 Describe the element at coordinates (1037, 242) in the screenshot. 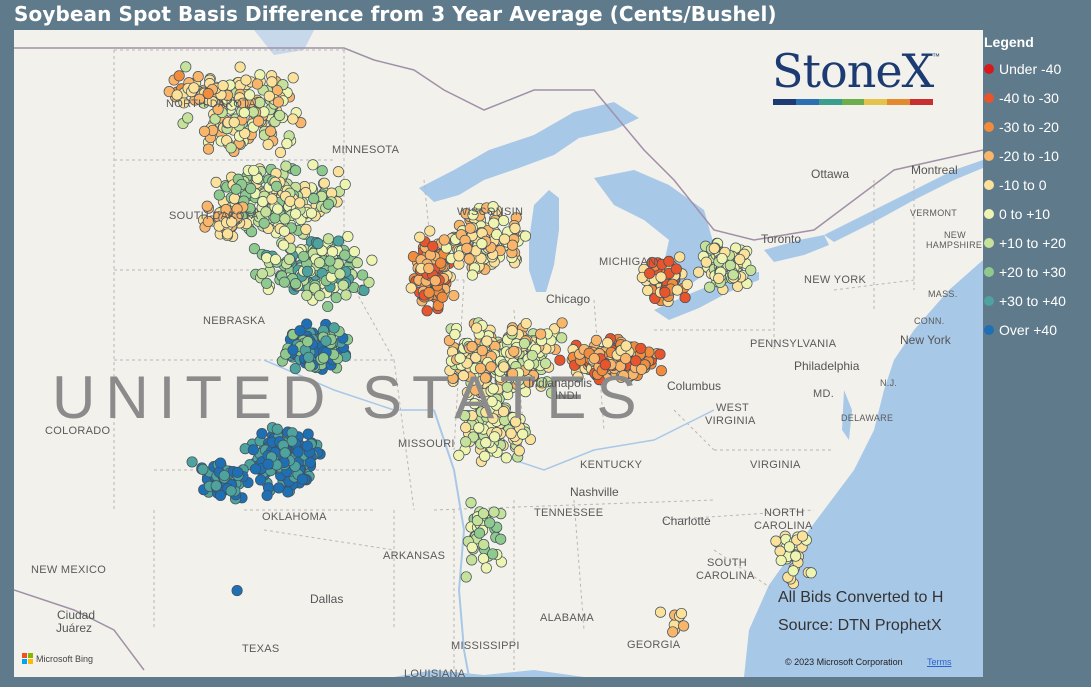

I see `legend-item: +10 to +20` at that location.